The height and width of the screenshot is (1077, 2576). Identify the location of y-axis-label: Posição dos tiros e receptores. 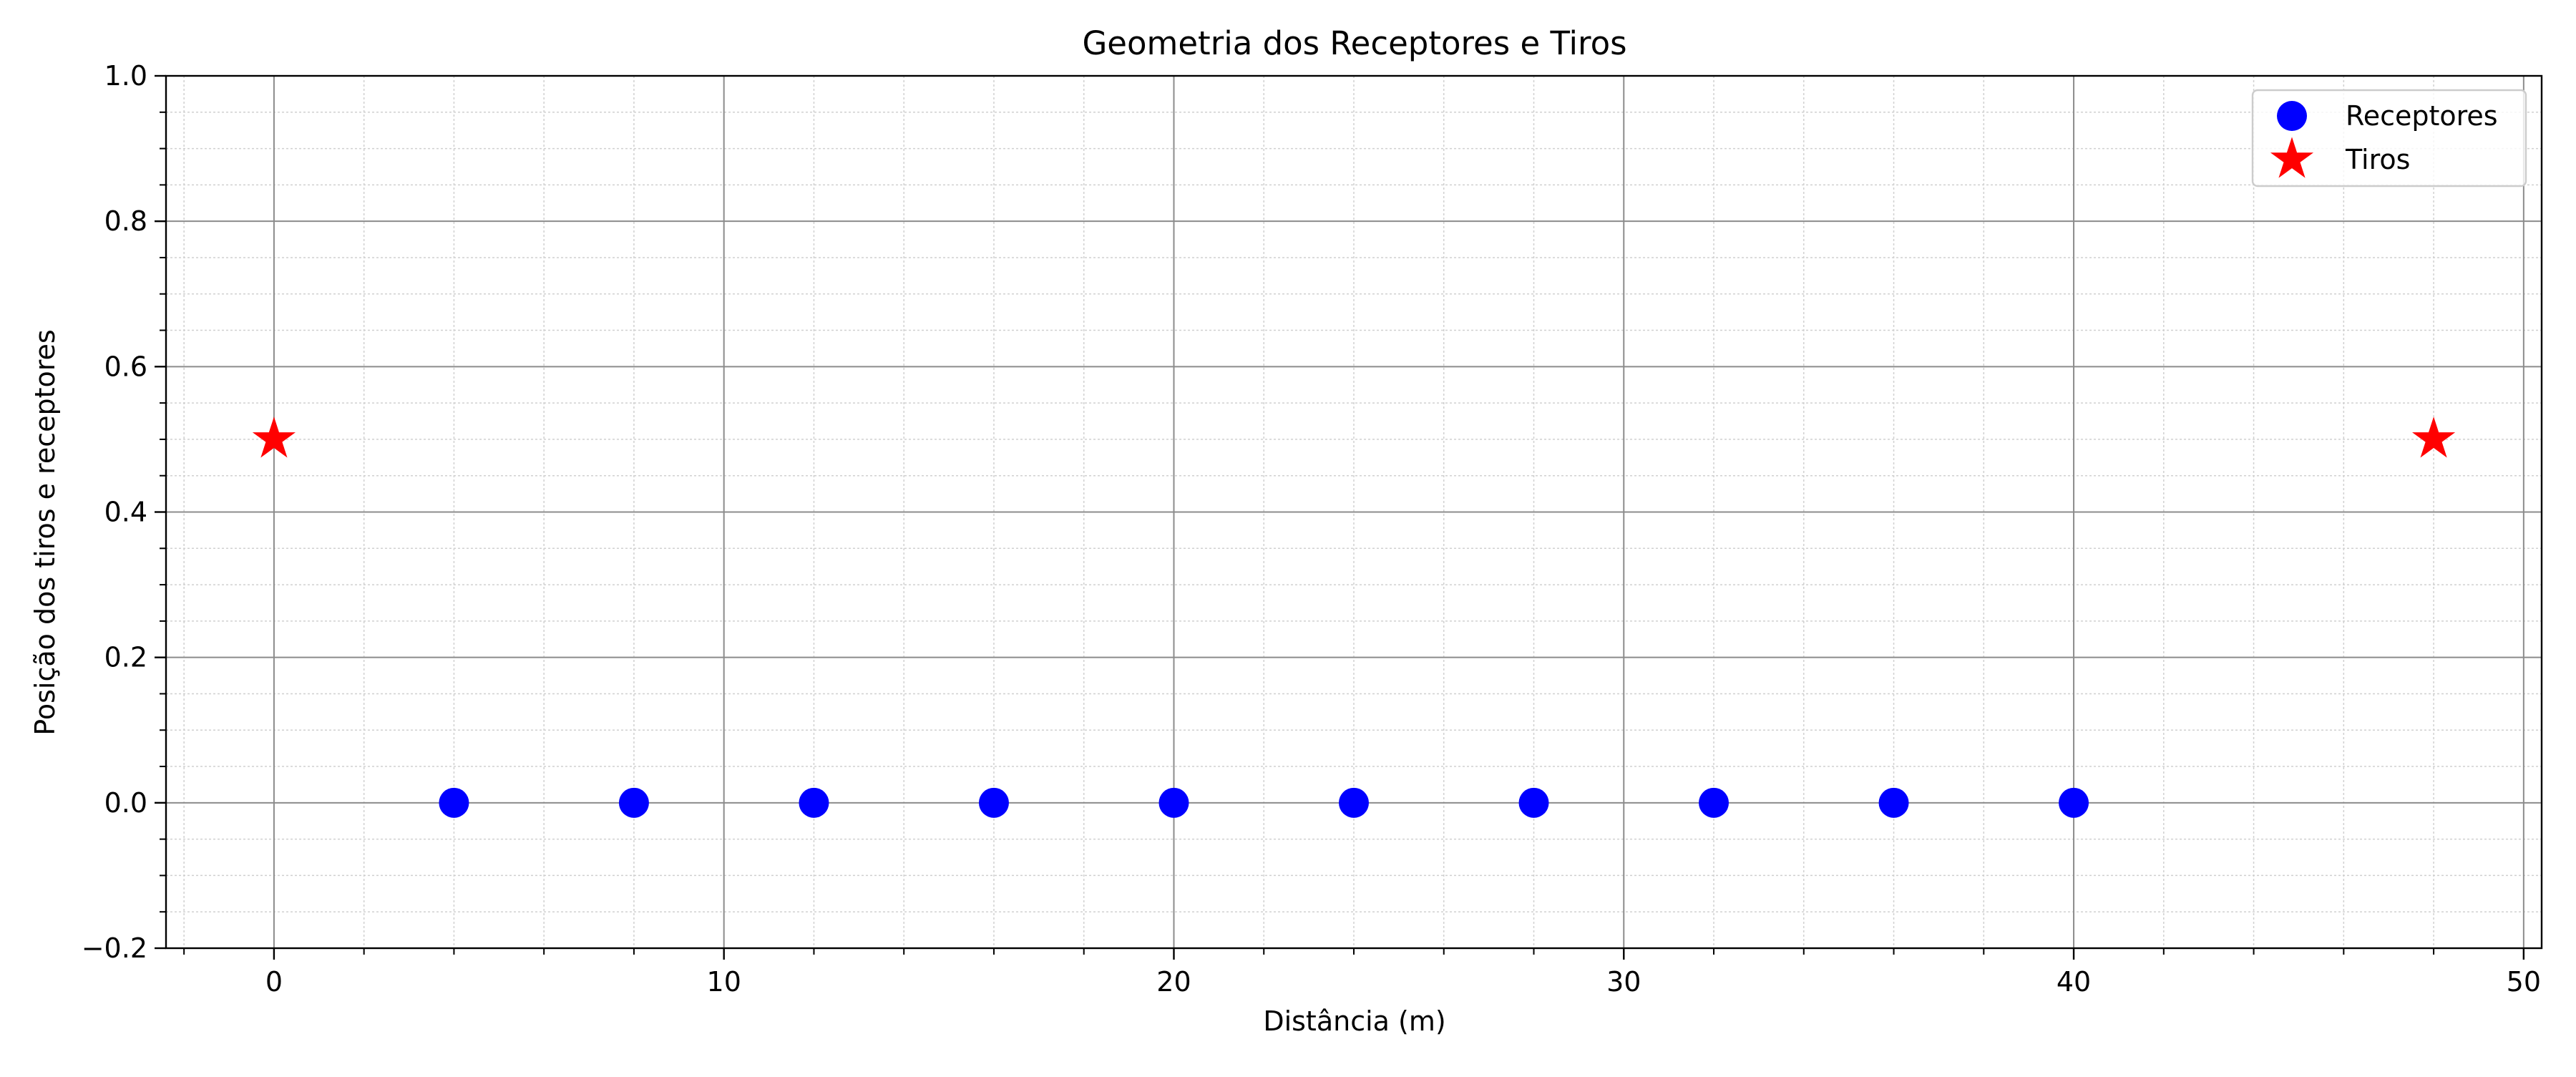
(45, 532).